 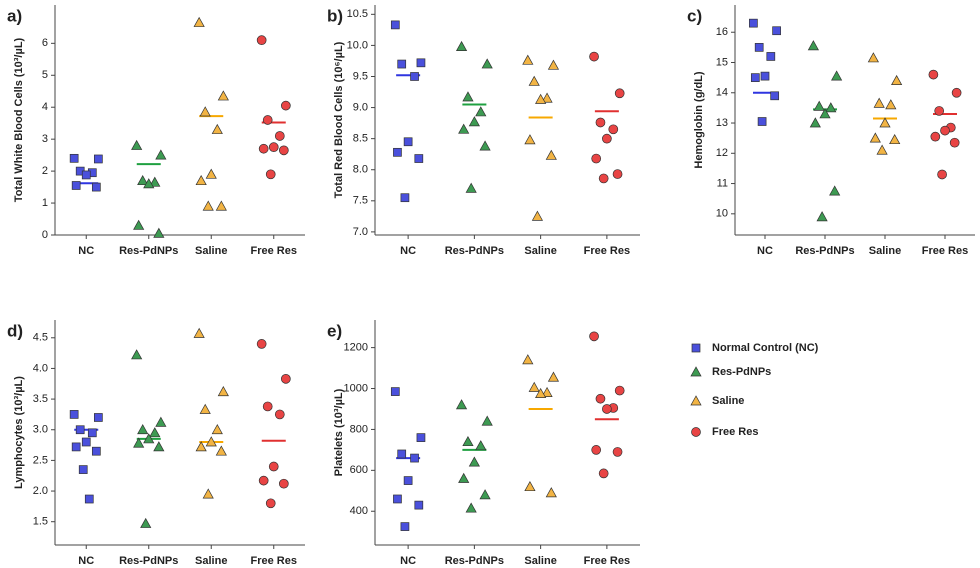 I want to click on y-tick-label: 12, so click(x=722, y=153).